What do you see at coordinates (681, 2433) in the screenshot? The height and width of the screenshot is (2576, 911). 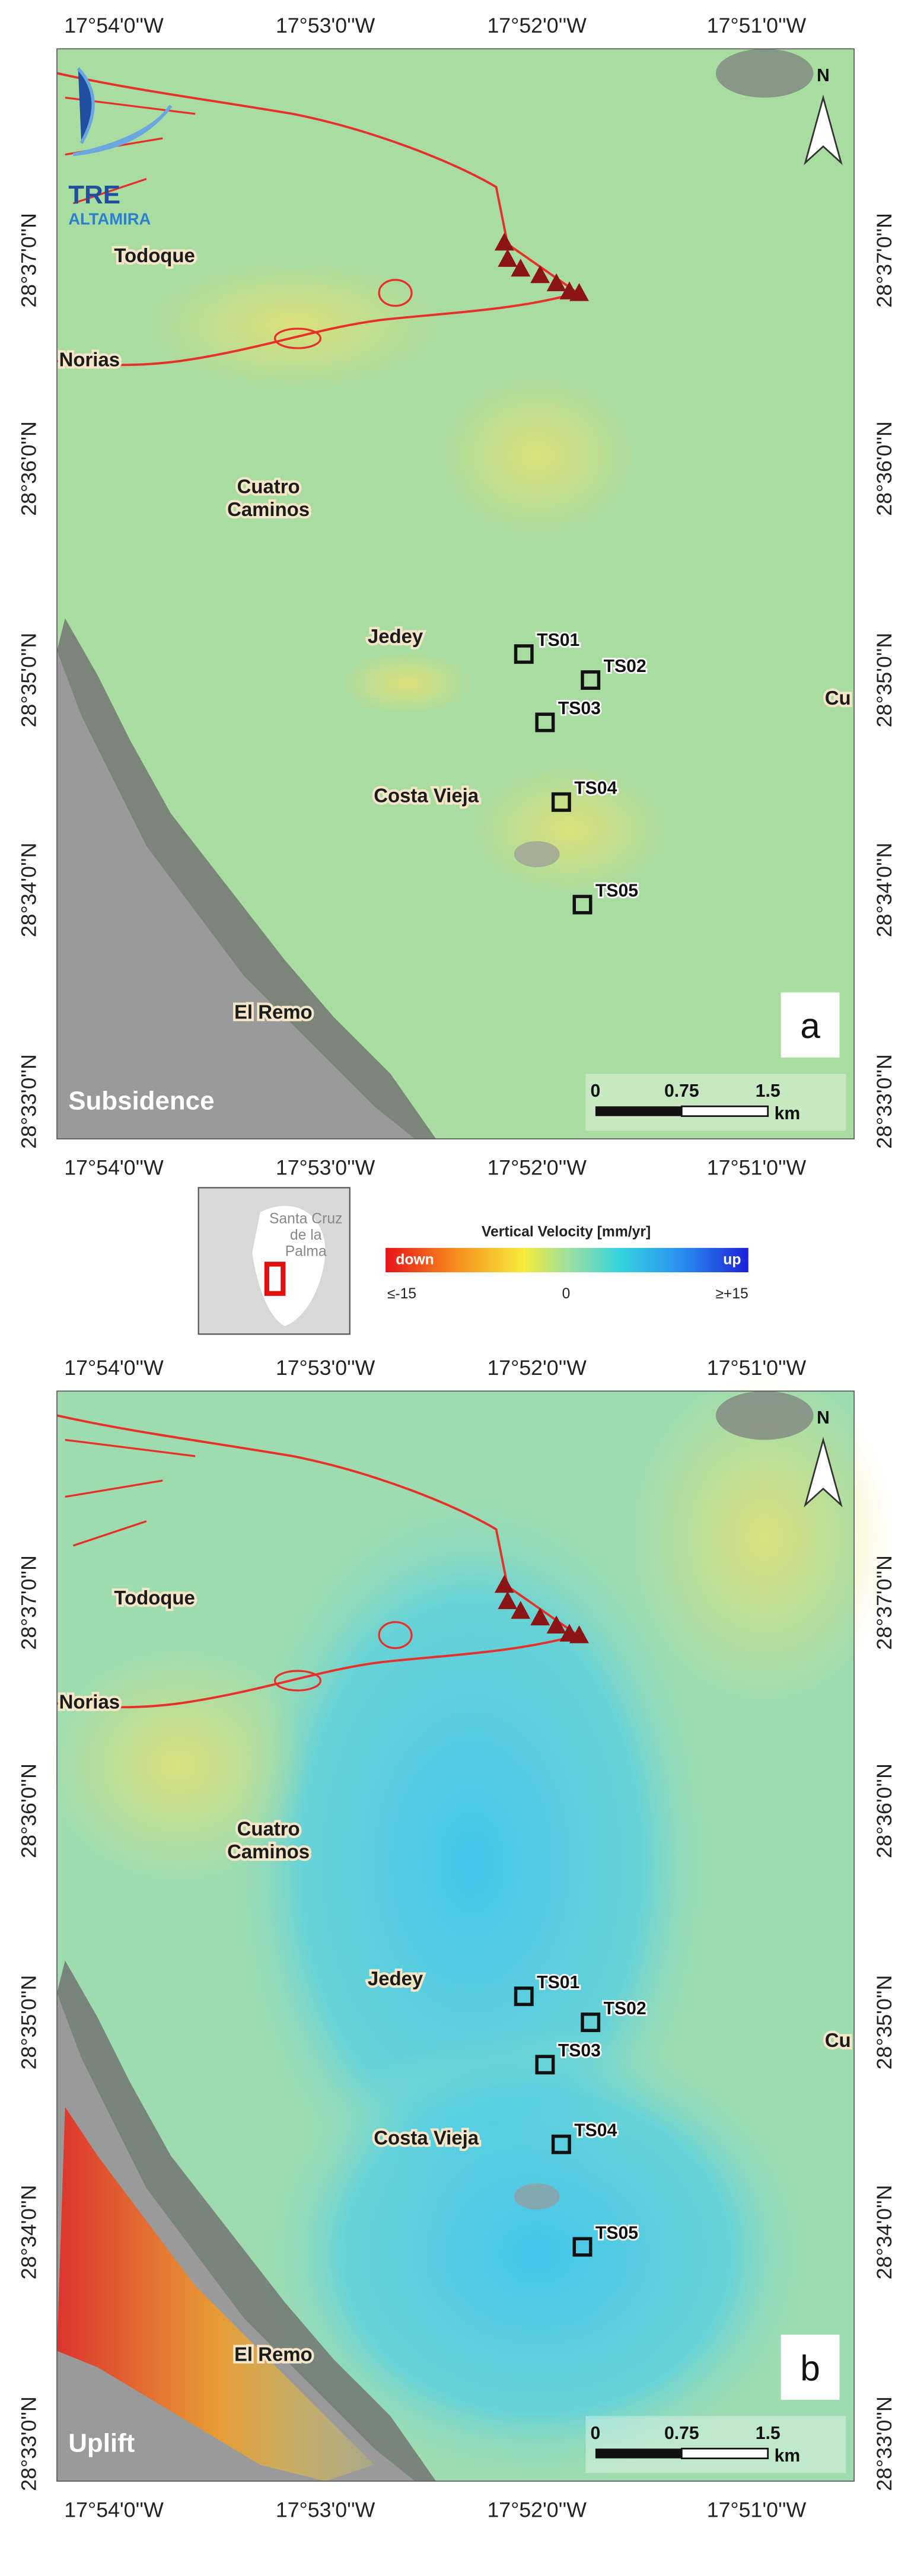 I see `scale-label: 0.75` at bounding box center [681, 2433].